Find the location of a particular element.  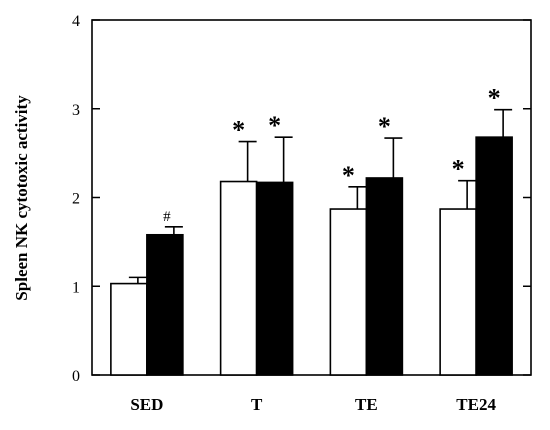

x-category-label: TE24 is located at coordinates (476, 404).